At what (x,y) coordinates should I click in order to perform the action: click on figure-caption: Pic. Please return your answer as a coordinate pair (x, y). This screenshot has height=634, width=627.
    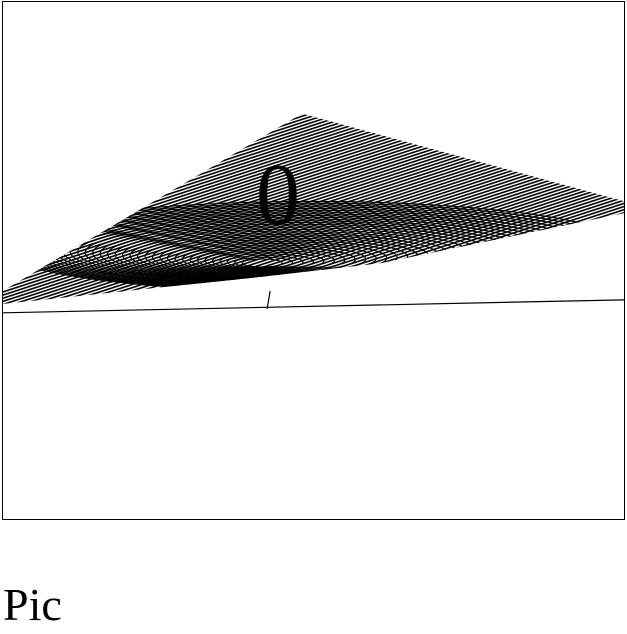
    Looking at the image, I should click on (32, 604).